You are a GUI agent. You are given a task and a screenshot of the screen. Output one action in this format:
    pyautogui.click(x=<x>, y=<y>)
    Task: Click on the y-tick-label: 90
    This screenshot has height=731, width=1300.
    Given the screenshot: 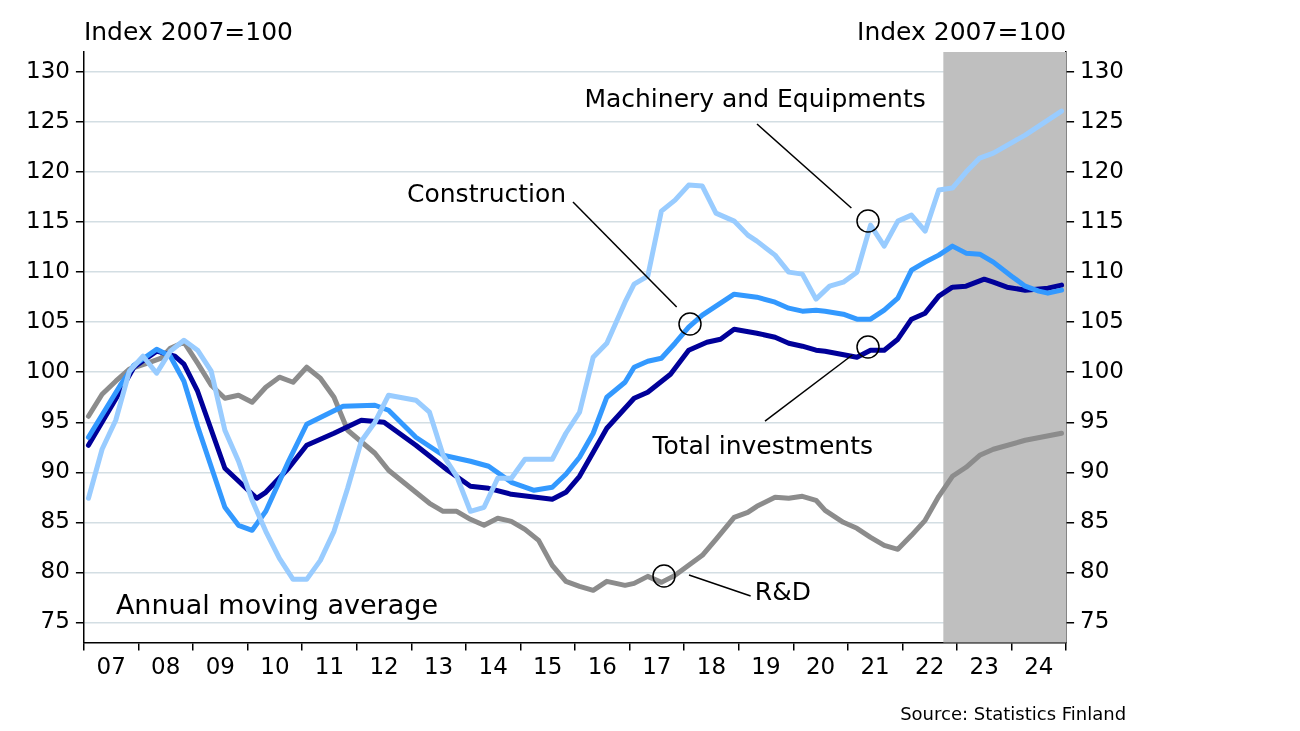 What is the action you would take?
    pyautogui.click(x=55, y=470)
    